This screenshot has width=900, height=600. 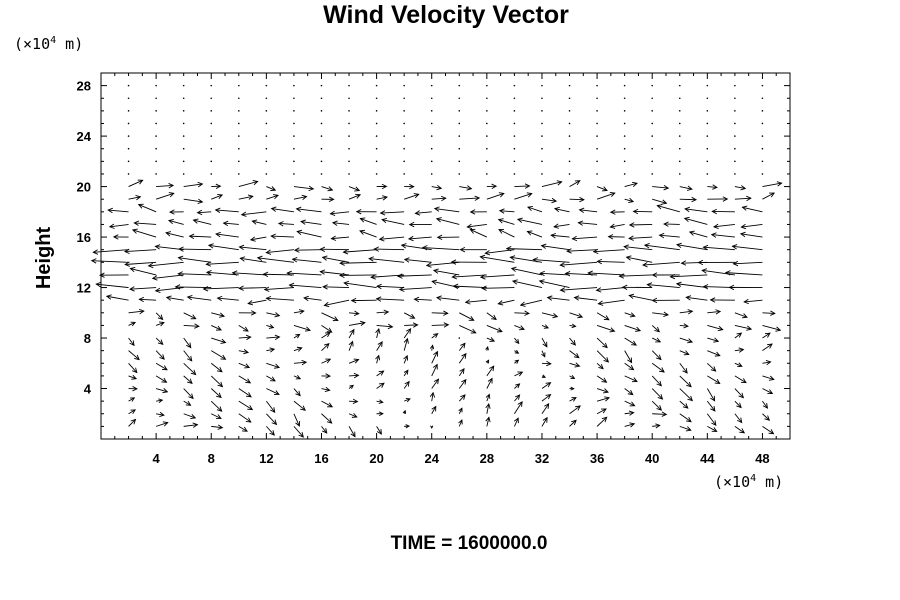 What do you see at coordinates (762, 458) in the screenshot?
I see `x-tick-label: 48` at bounding box center [762, 458].